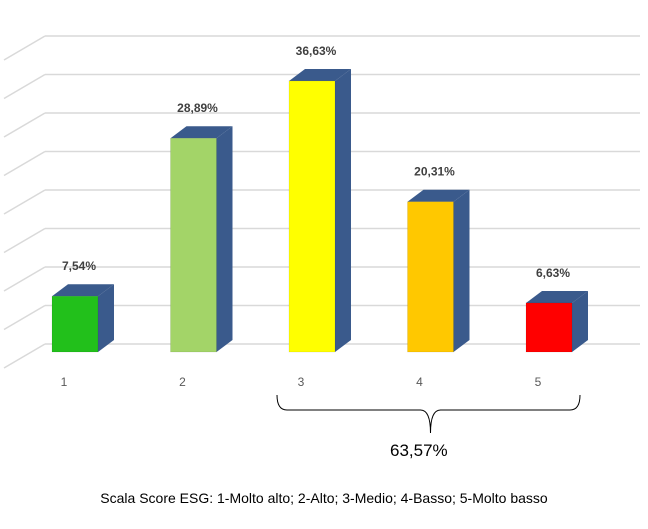 The width and height of the screenshot is (648, 529). What do you see at coordinates (182, 382) in the screenshot?
I see `x-tick-label: 2` at bounding box center [182, 382].